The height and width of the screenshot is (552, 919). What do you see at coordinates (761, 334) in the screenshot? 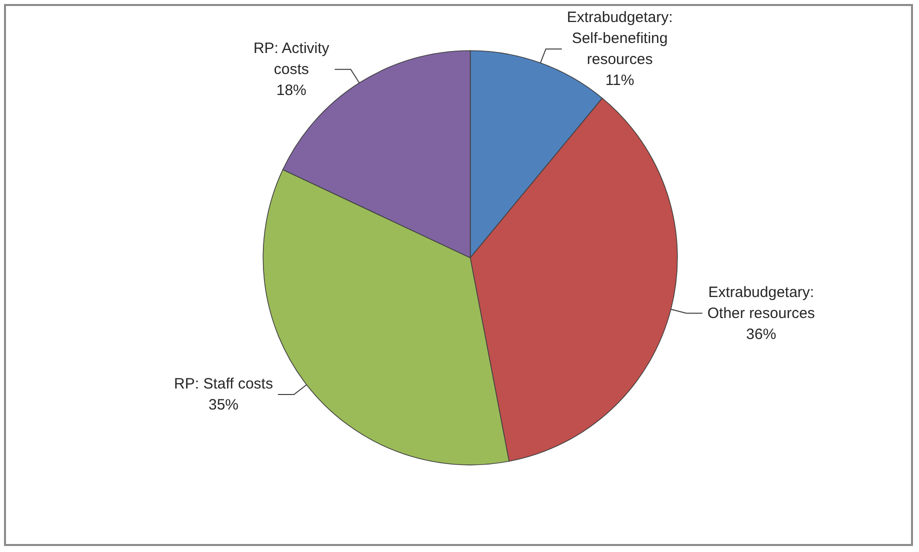
I see `data-label: 36%` at bounding box center [761, 334].